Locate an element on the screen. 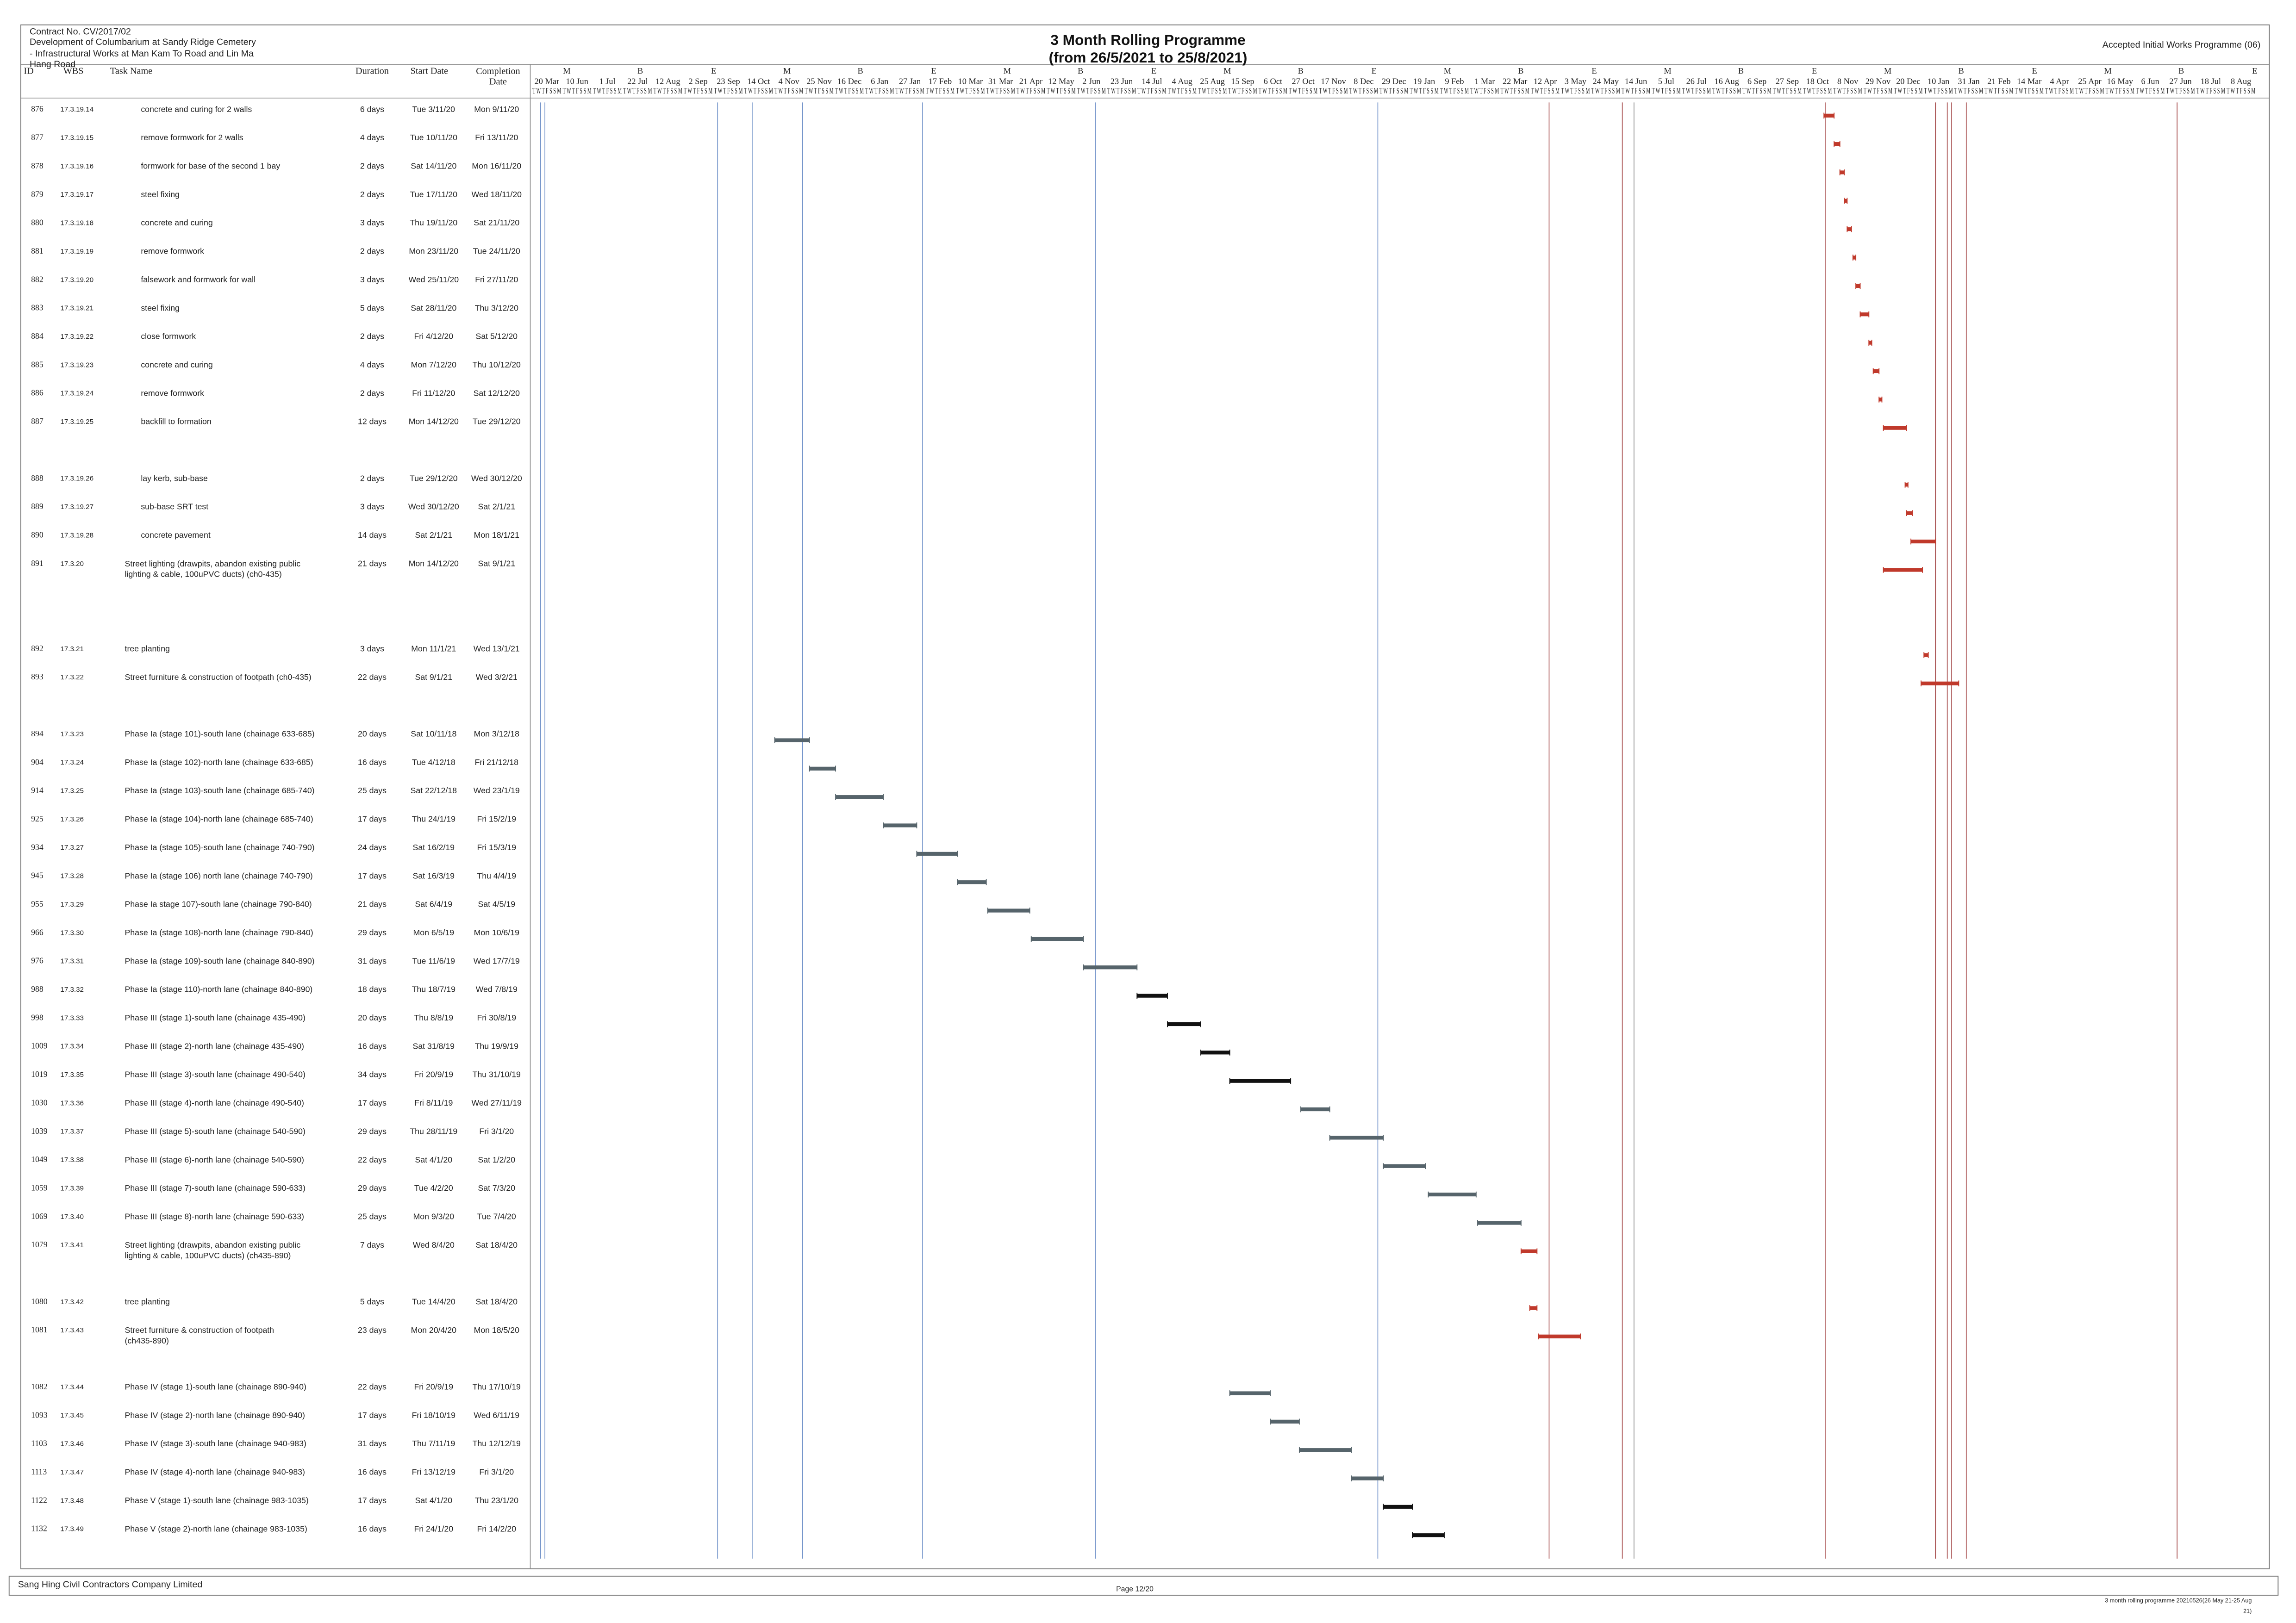 The height and width of the screenshot is (1623, 2296). timeline-date-label: 22 Mar is located at coordinates (1515, 81).